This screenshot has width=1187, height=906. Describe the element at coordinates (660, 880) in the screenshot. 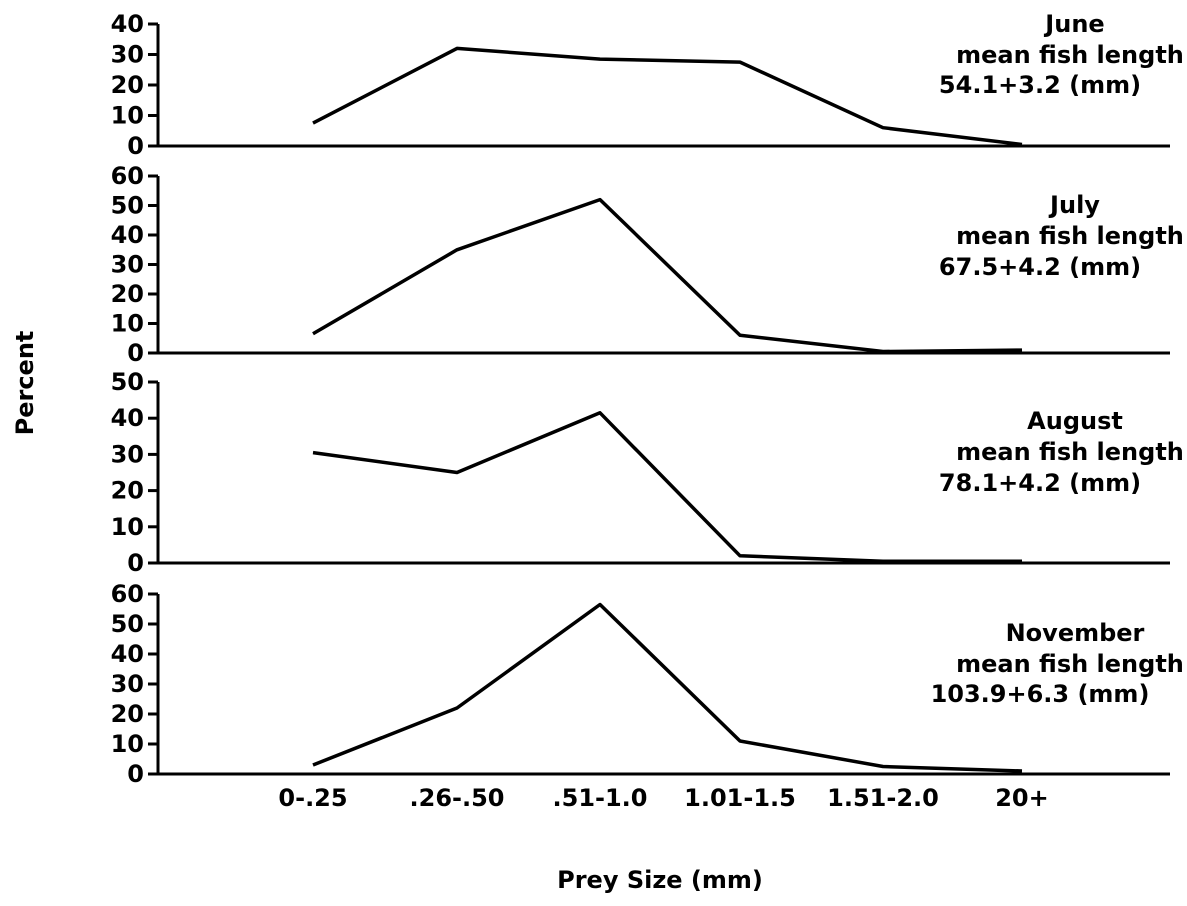

I see `x-axis-title: Prey Size (mm)` at that location.